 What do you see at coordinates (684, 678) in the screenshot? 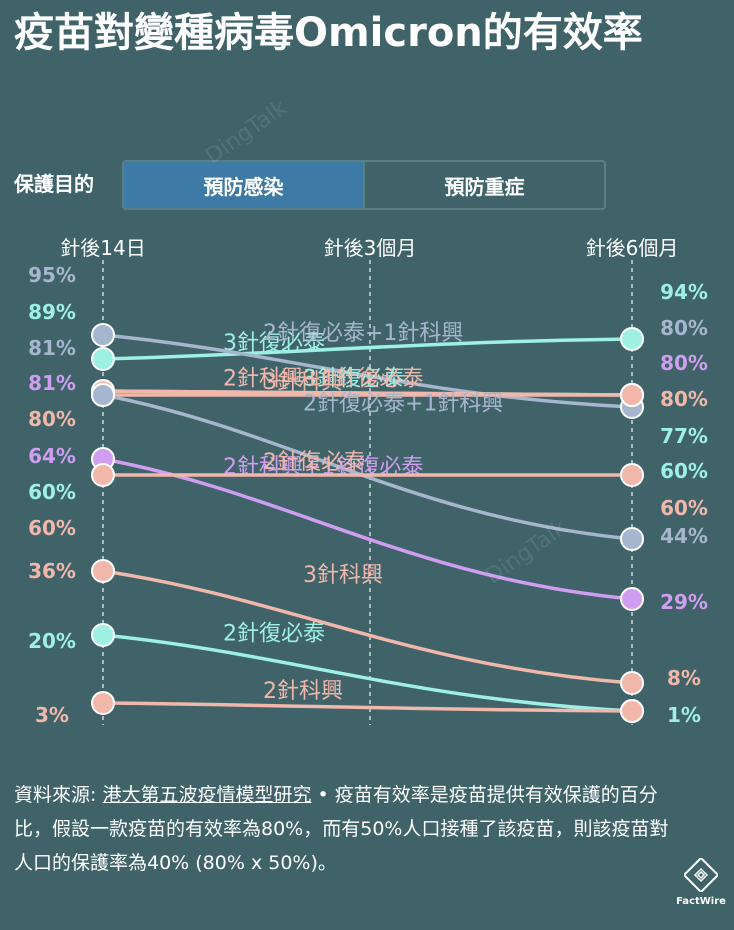
I see `right-value-label: 8%` at bounding box center [684, 678].